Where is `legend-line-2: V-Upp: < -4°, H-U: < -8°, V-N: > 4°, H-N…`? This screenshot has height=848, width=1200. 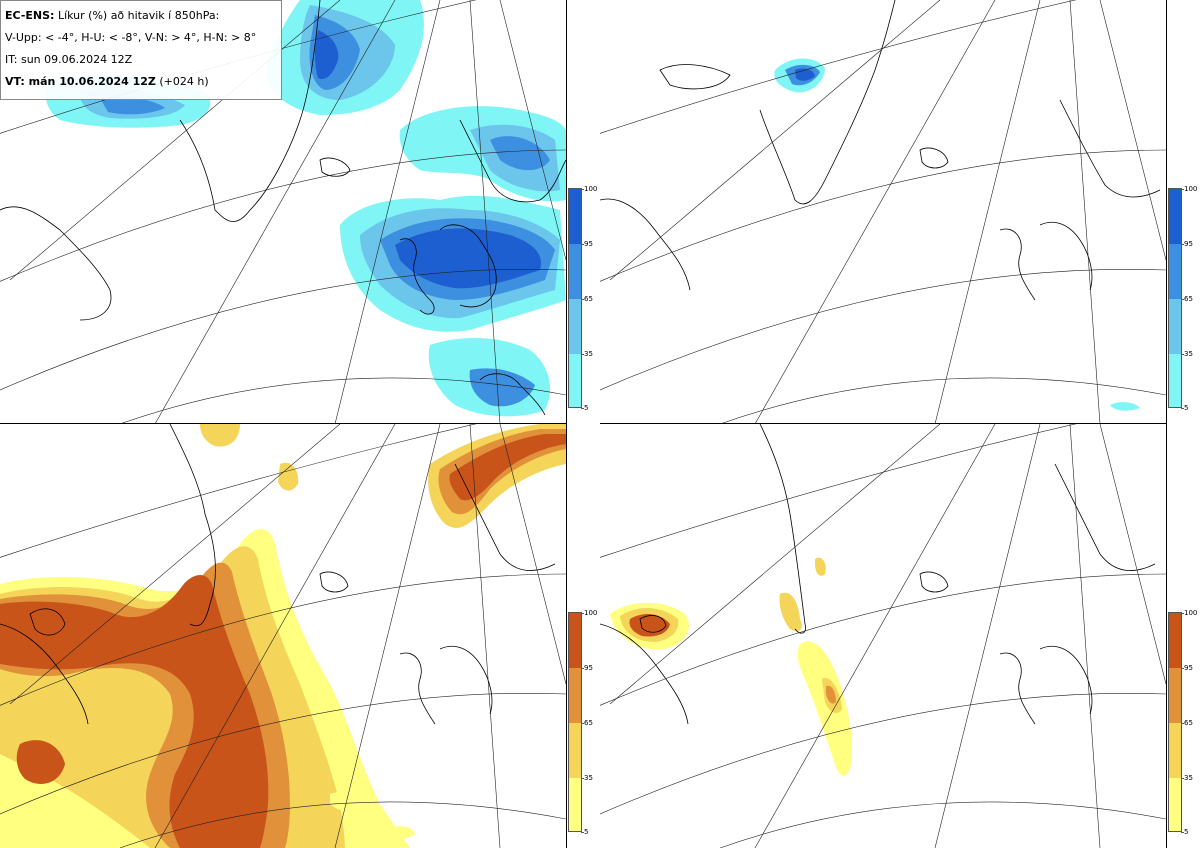
legend-line-2: V-Upp: < -4°, H-U: < -8°, V-N: > 4°, H-N… is located at coordinates (131, 37).